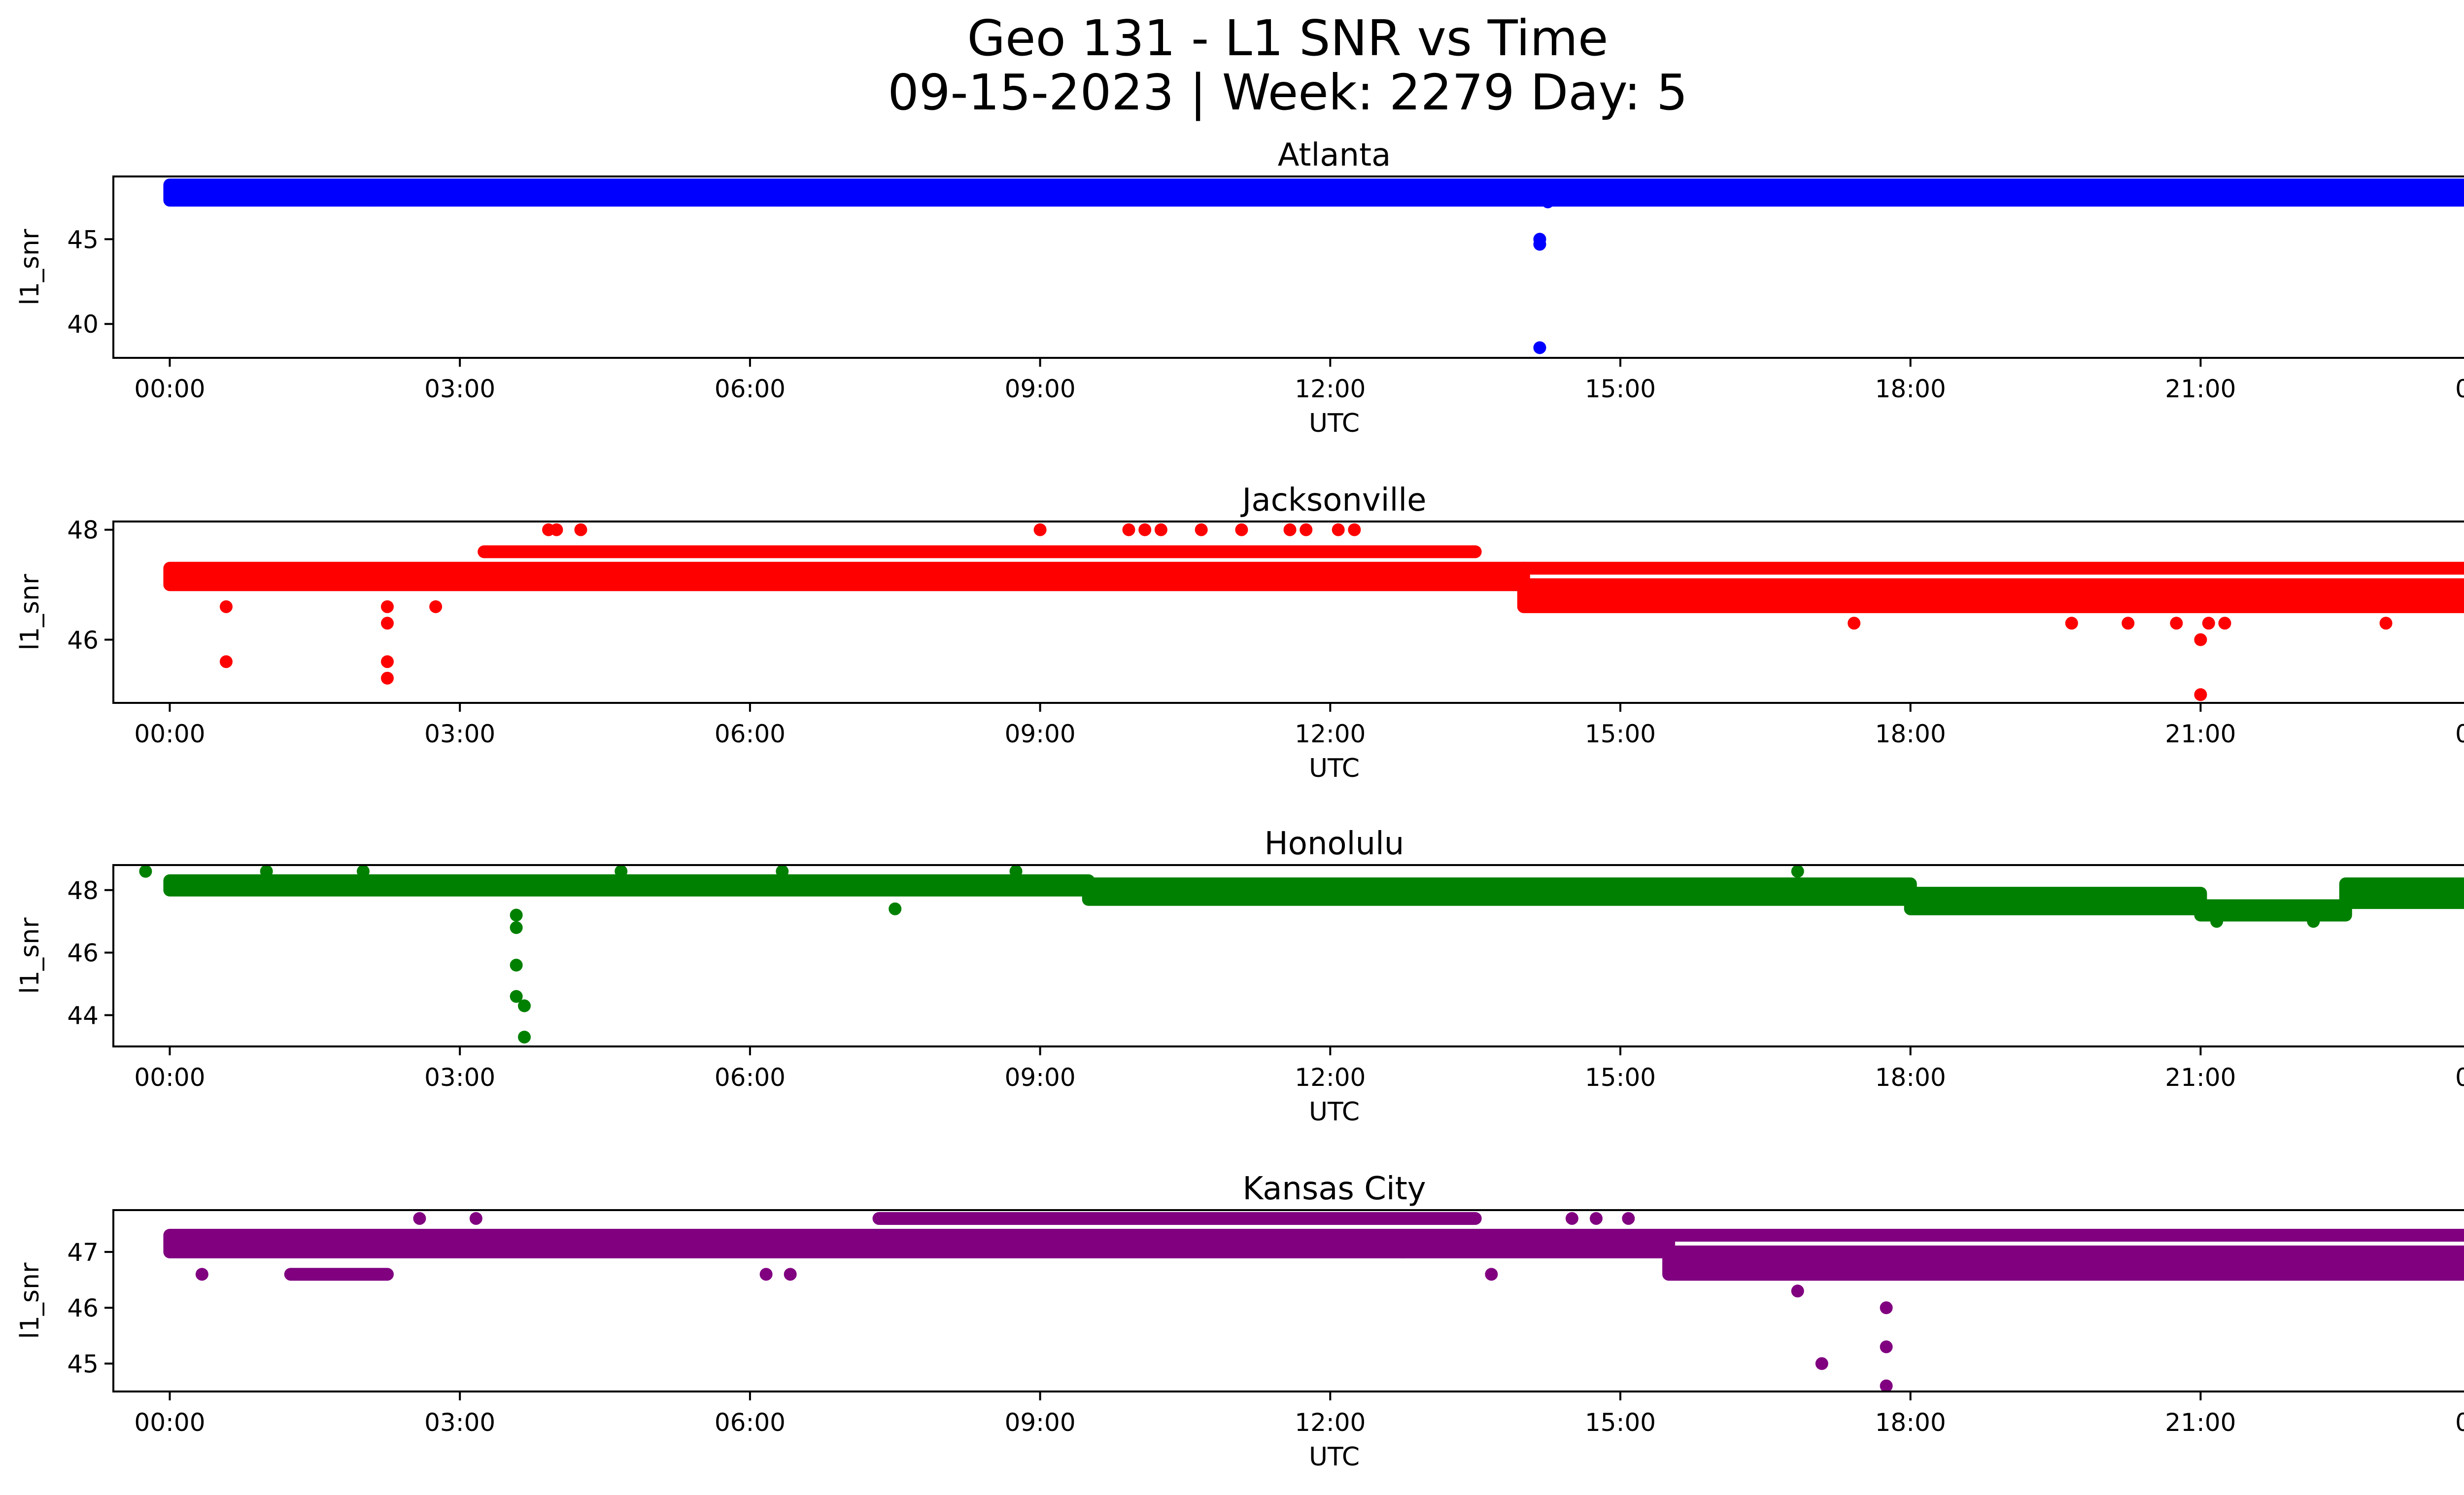 This screenshot has width=2464, height=1495. Describe the element at coordinates (1333, 500) in the screenshot. I see `subplot-title: Jacksonville` at that location.